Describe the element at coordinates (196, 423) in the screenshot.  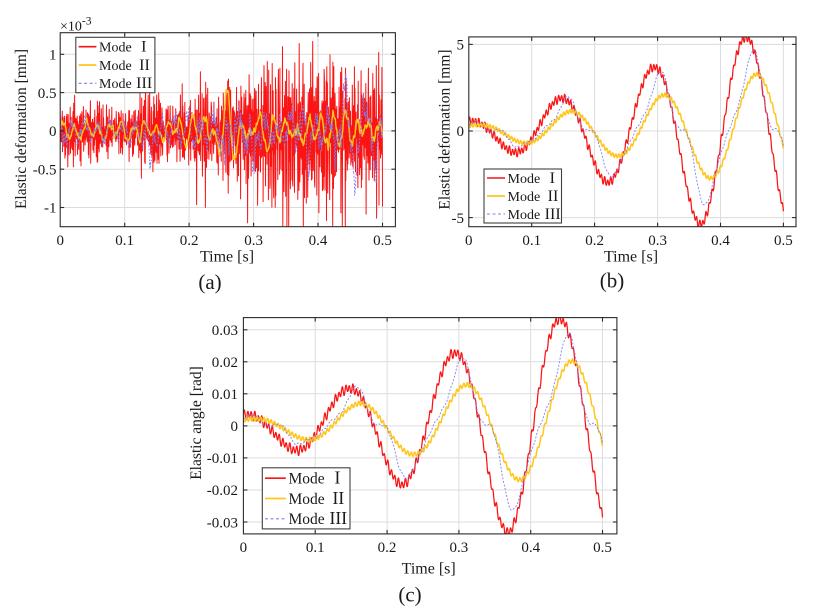
I see `svg-text: Elastic angle [rad]` at that location.